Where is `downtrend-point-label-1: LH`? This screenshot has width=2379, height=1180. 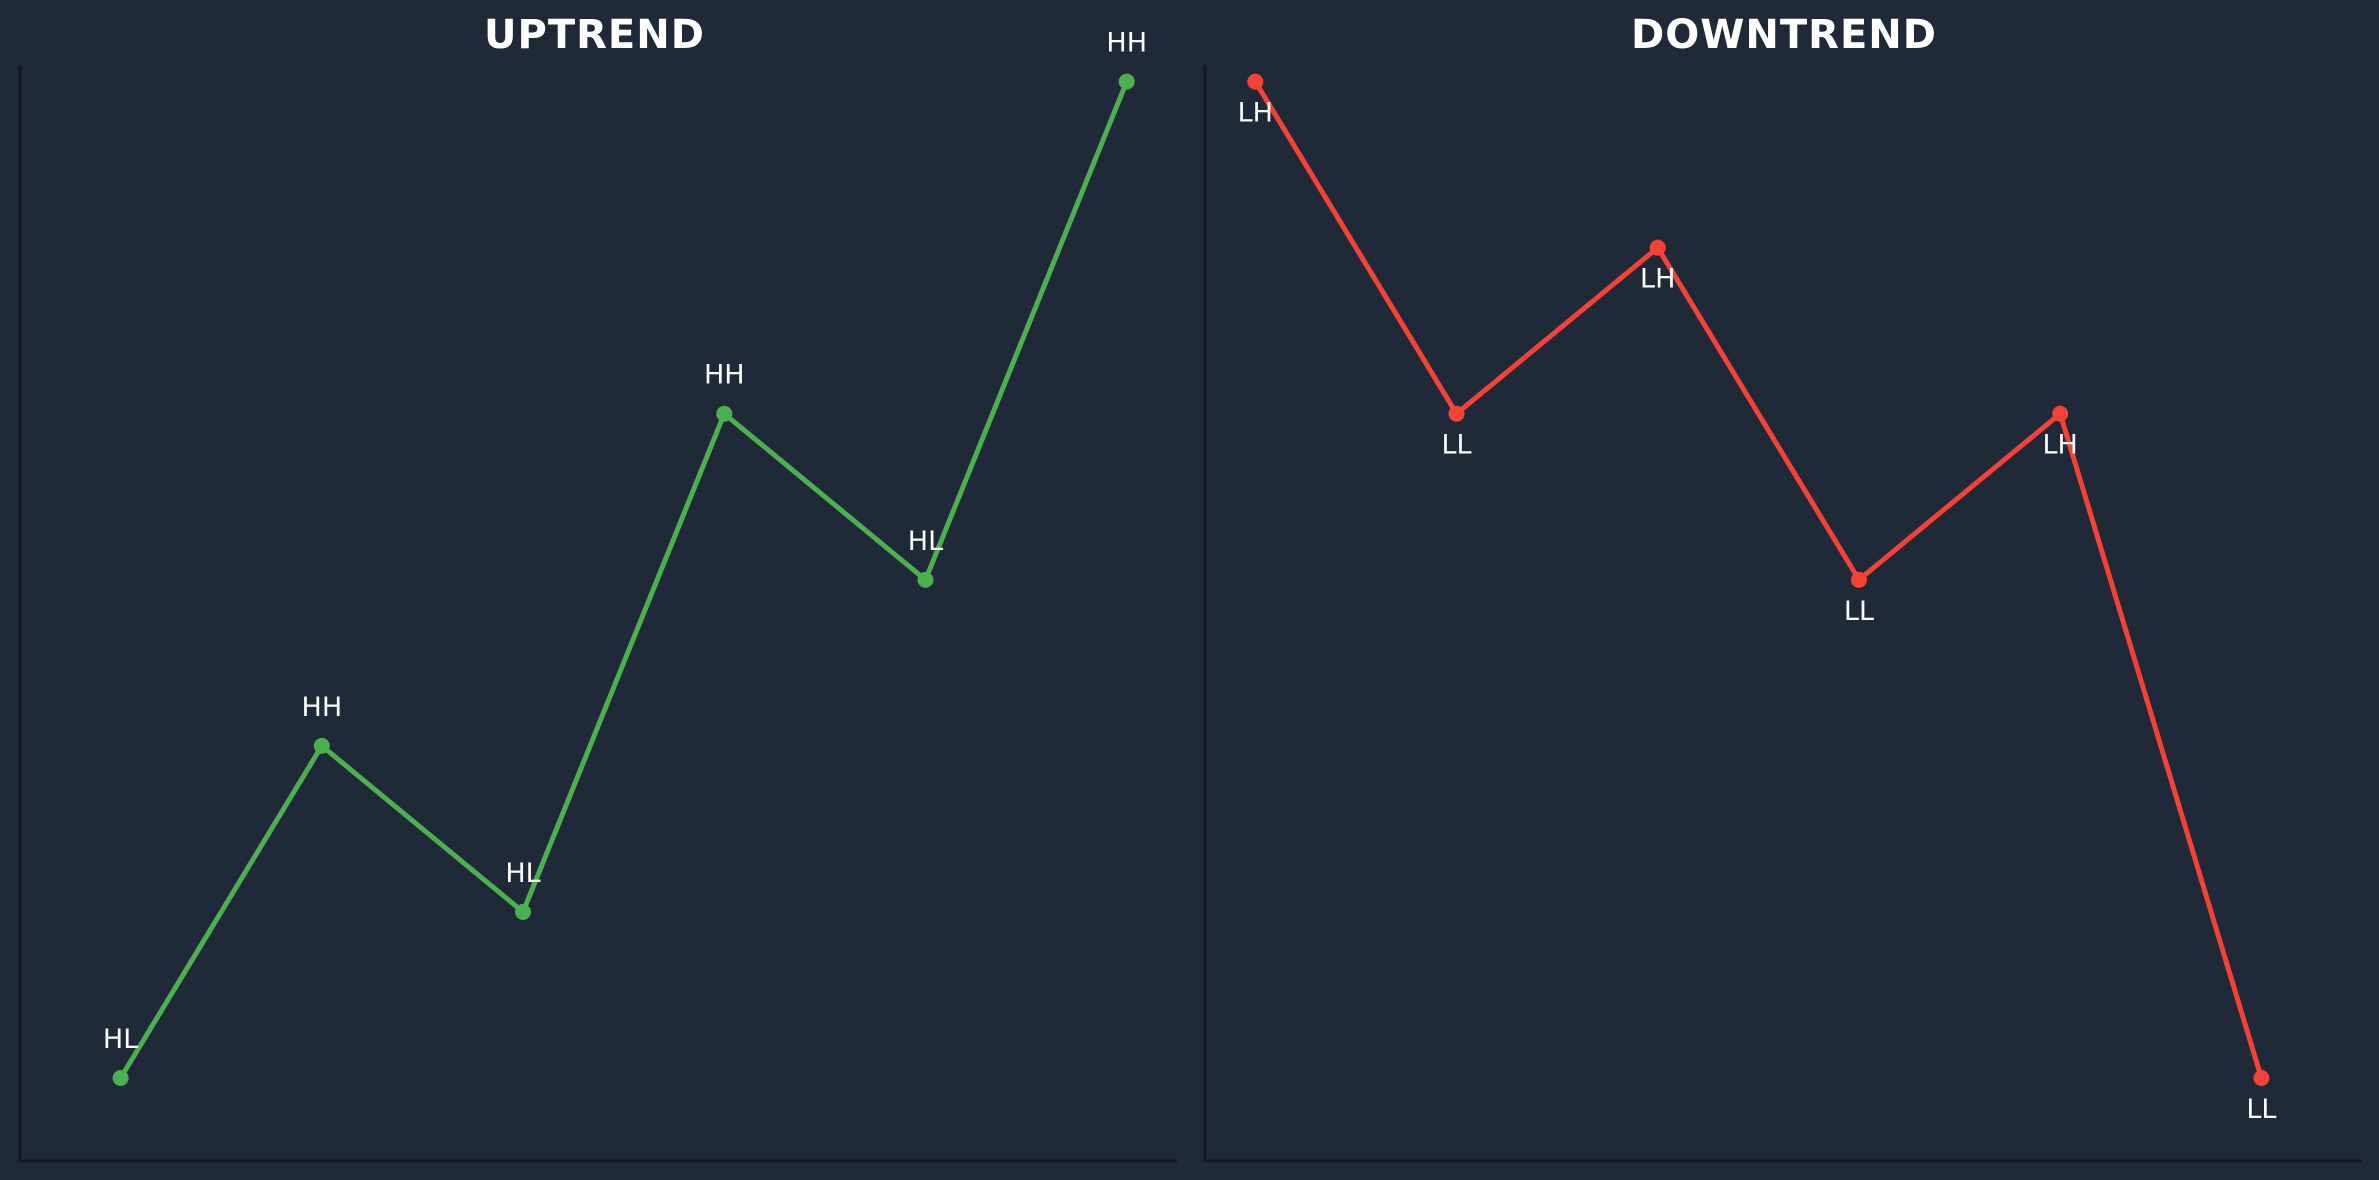
downtrend-point-label-1: LH is located at coordinates (1255, 113).